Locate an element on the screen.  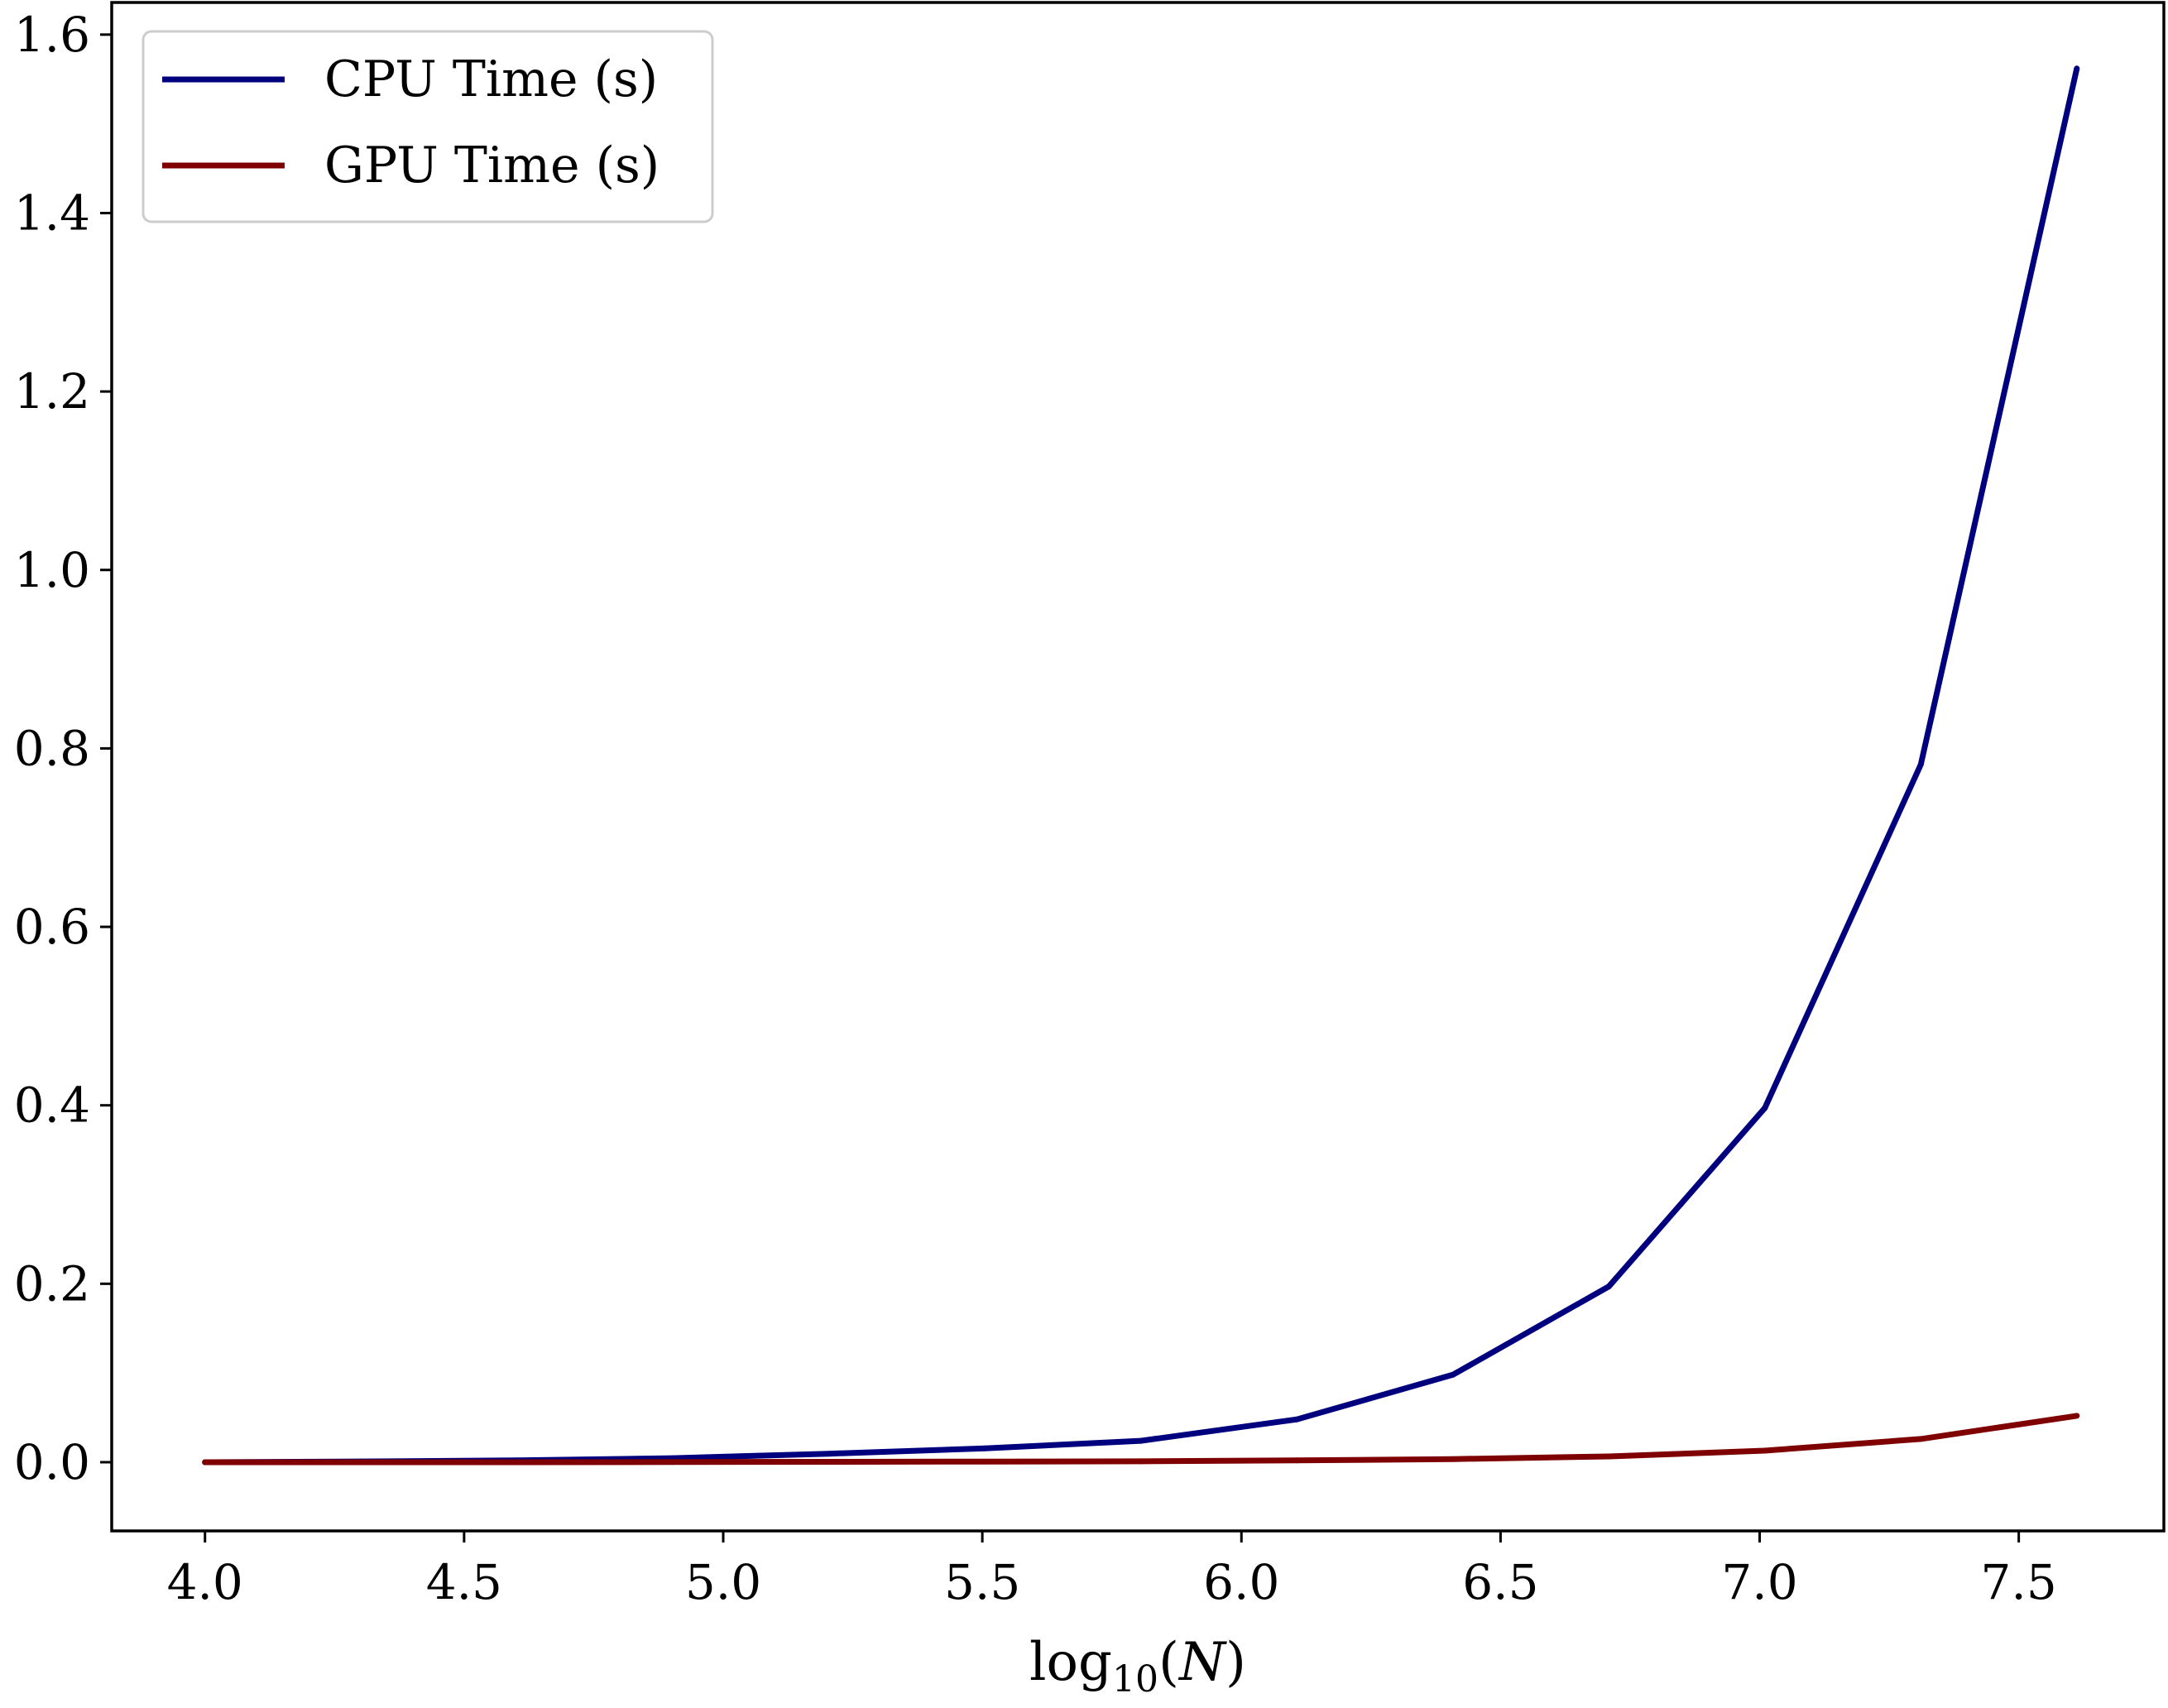
x-tick-label: 4.0 is located at coordinates (205, 1582).